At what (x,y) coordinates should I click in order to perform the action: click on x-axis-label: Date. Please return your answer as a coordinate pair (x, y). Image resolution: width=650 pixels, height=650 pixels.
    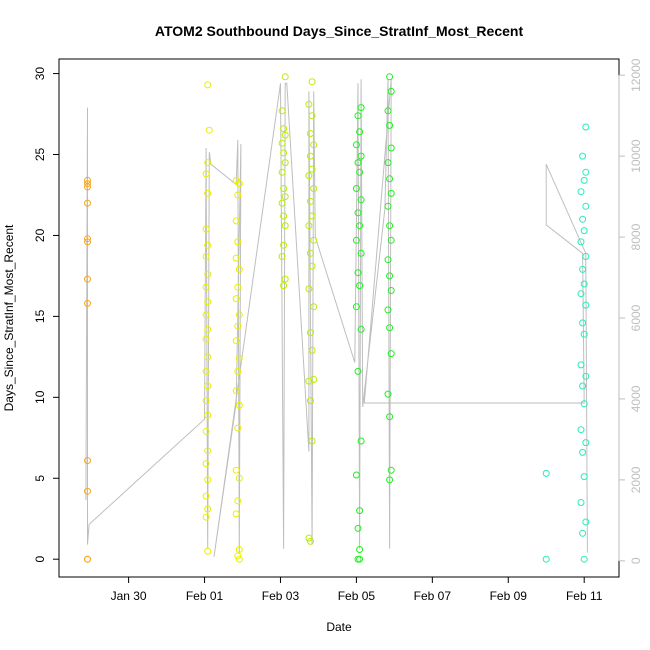
    Looking at the image, I should click on (339, 627).